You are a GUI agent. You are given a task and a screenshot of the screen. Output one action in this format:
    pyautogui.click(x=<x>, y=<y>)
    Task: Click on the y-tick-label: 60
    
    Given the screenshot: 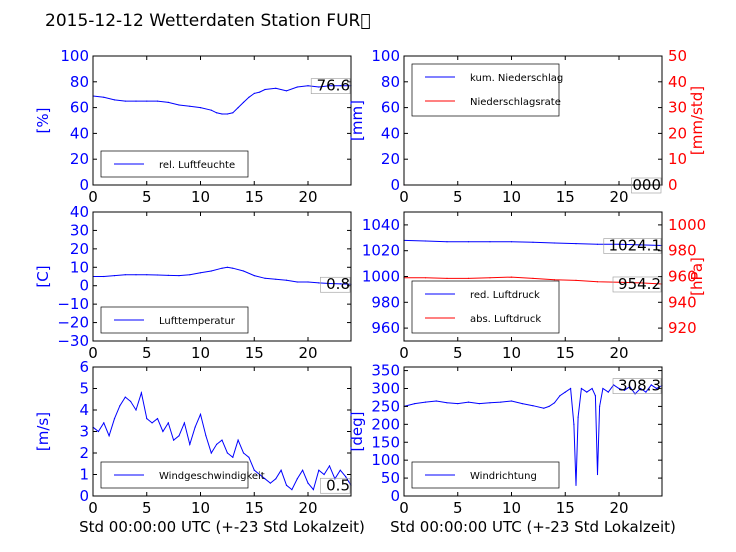 What is the action you would take?
    pyautogui.click(x=79, y=108)
    